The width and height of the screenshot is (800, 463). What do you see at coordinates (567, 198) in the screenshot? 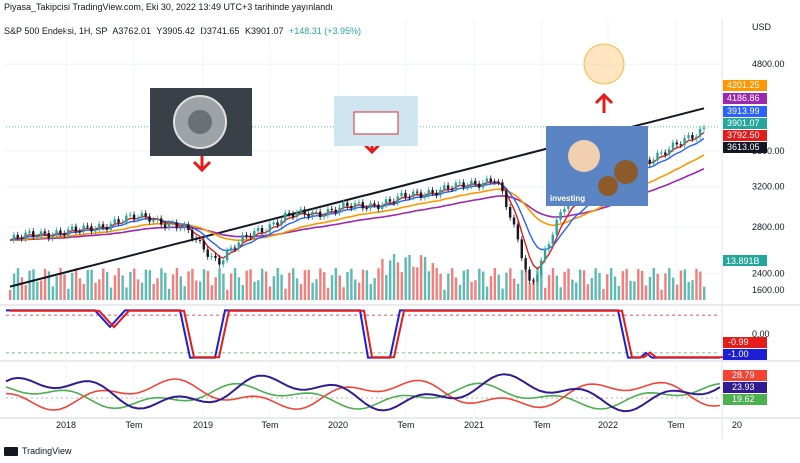
I see `image-caption: investing` at bounding box center [567, 198].